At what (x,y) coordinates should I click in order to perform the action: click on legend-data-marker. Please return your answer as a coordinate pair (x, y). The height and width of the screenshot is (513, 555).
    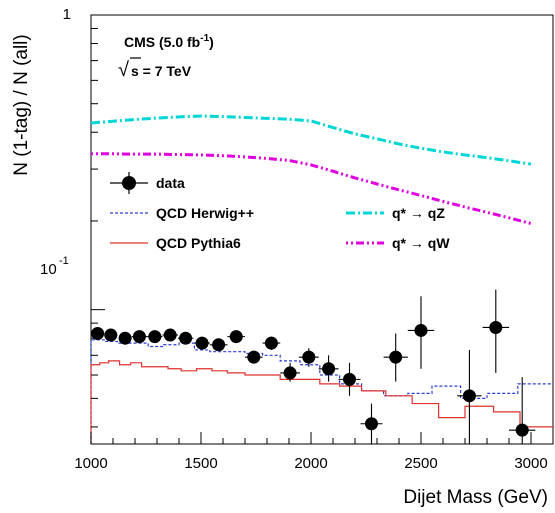
    Looking at the image, I should click on (129, 183).